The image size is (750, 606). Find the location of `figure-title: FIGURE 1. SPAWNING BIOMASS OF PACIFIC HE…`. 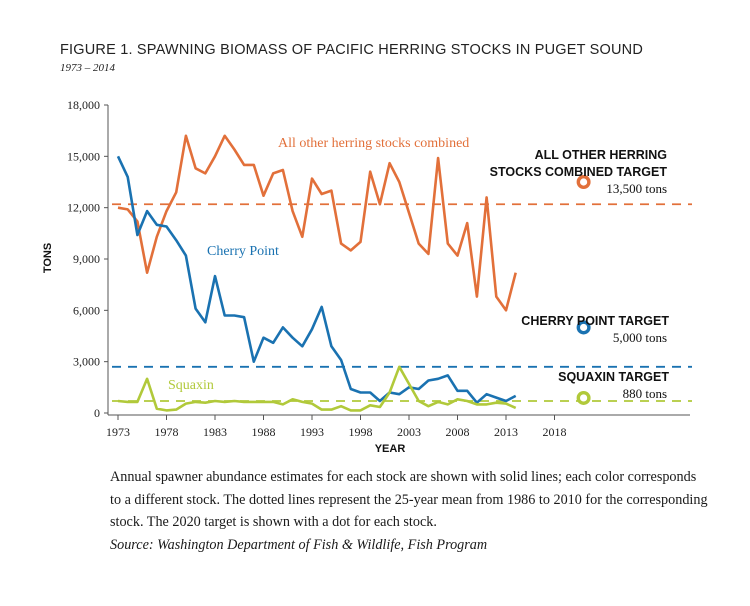

figure-title: FIGURE 1. SPAWNING BIOMASS OF PACIFIC HE… is located at coordinates (351, 50).